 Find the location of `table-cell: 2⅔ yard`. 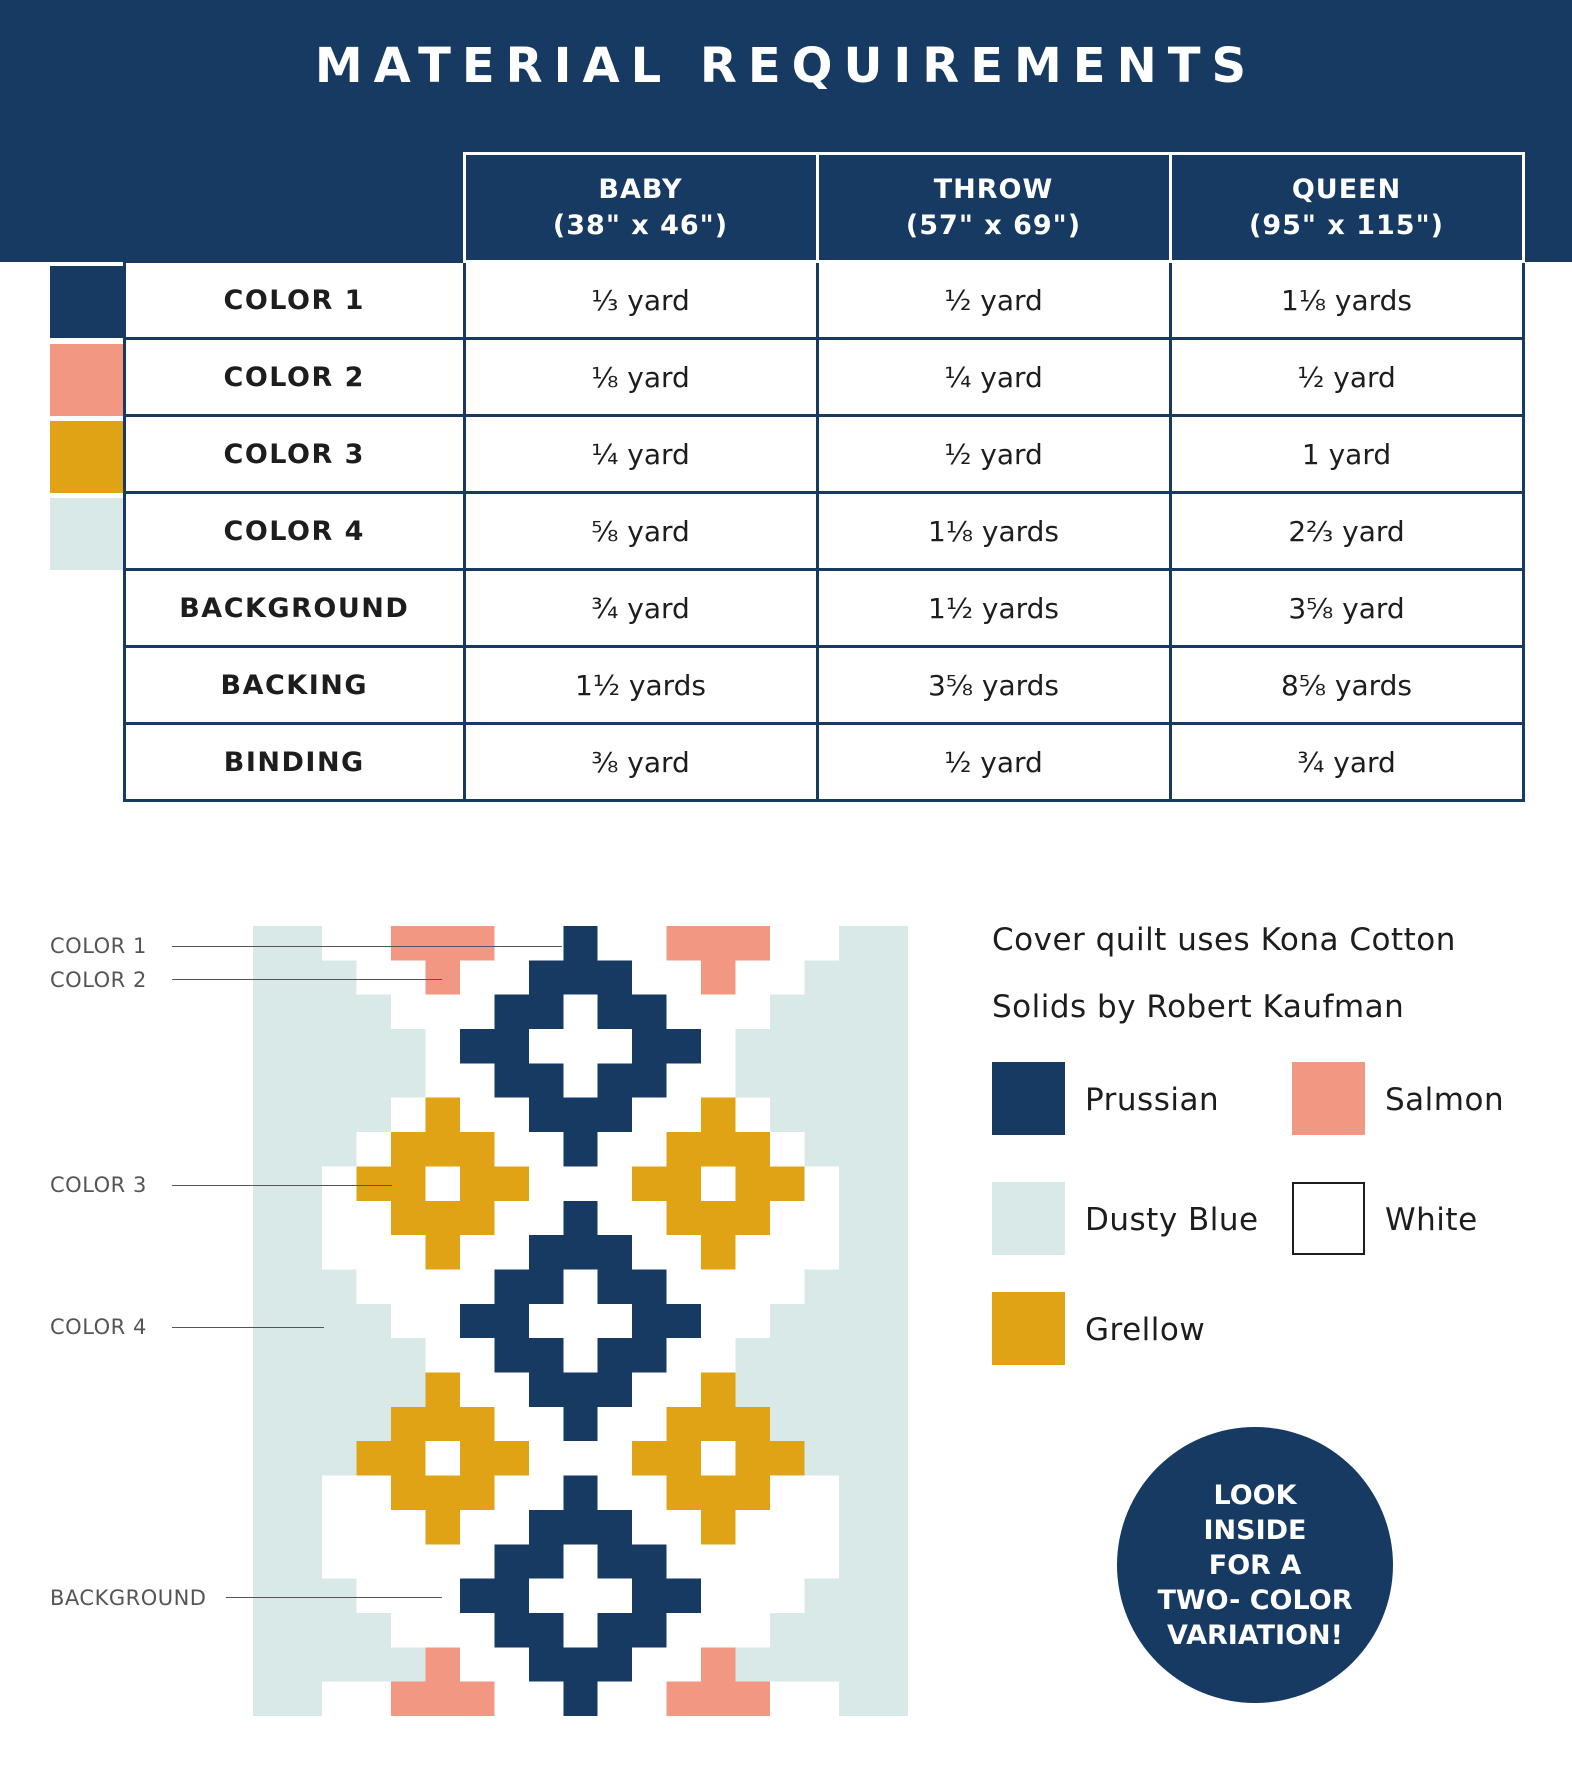

table-cell: 2⅔ yard is located at coordinates (1346, 531).